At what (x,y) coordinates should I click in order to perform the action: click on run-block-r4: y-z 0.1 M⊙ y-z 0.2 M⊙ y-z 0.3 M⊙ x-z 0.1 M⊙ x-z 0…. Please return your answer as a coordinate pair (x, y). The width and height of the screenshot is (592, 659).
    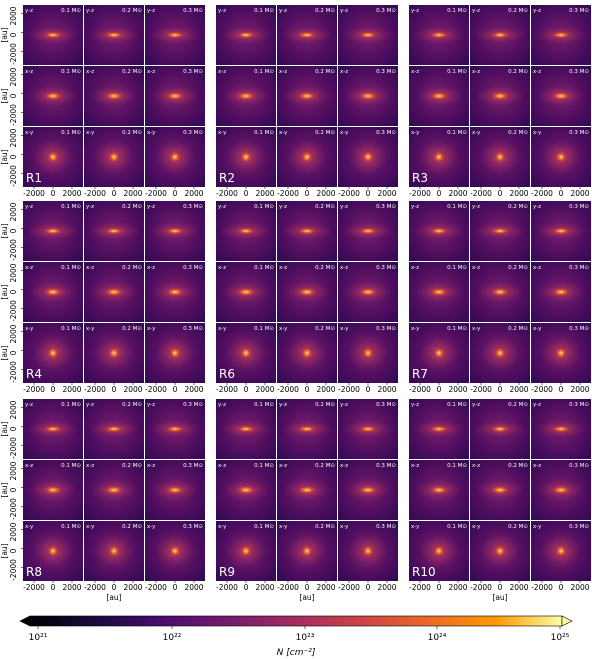
    Looking at the image, I should click on (114, 292).